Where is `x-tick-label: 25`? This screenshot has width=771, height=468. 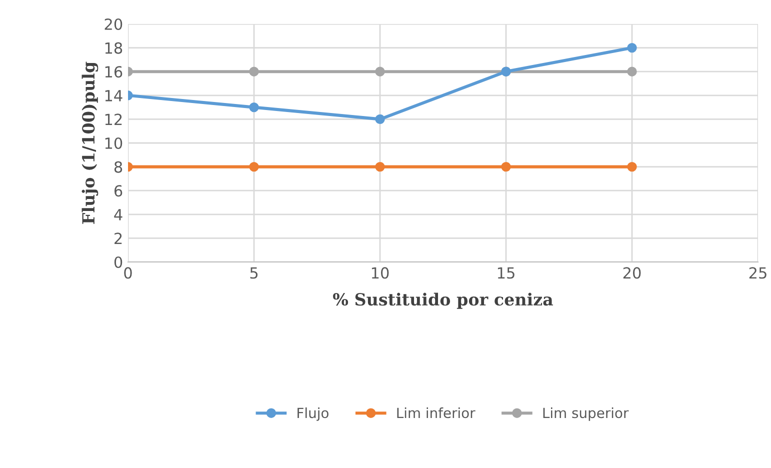
x-tick-label: 25 is located at coordinates (757, 273).